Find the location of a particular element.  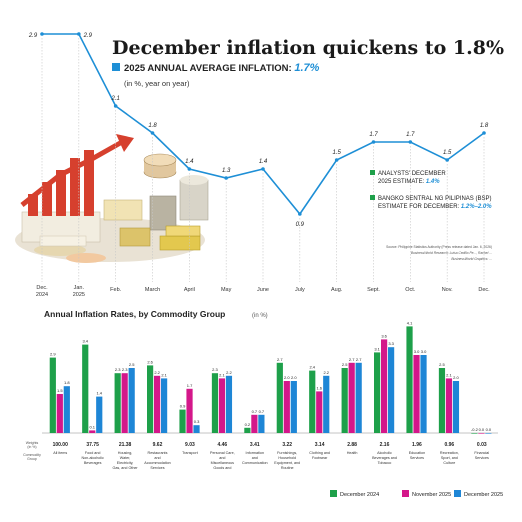

bar-value-label: 3.4 is located at coordinates (85, 341).